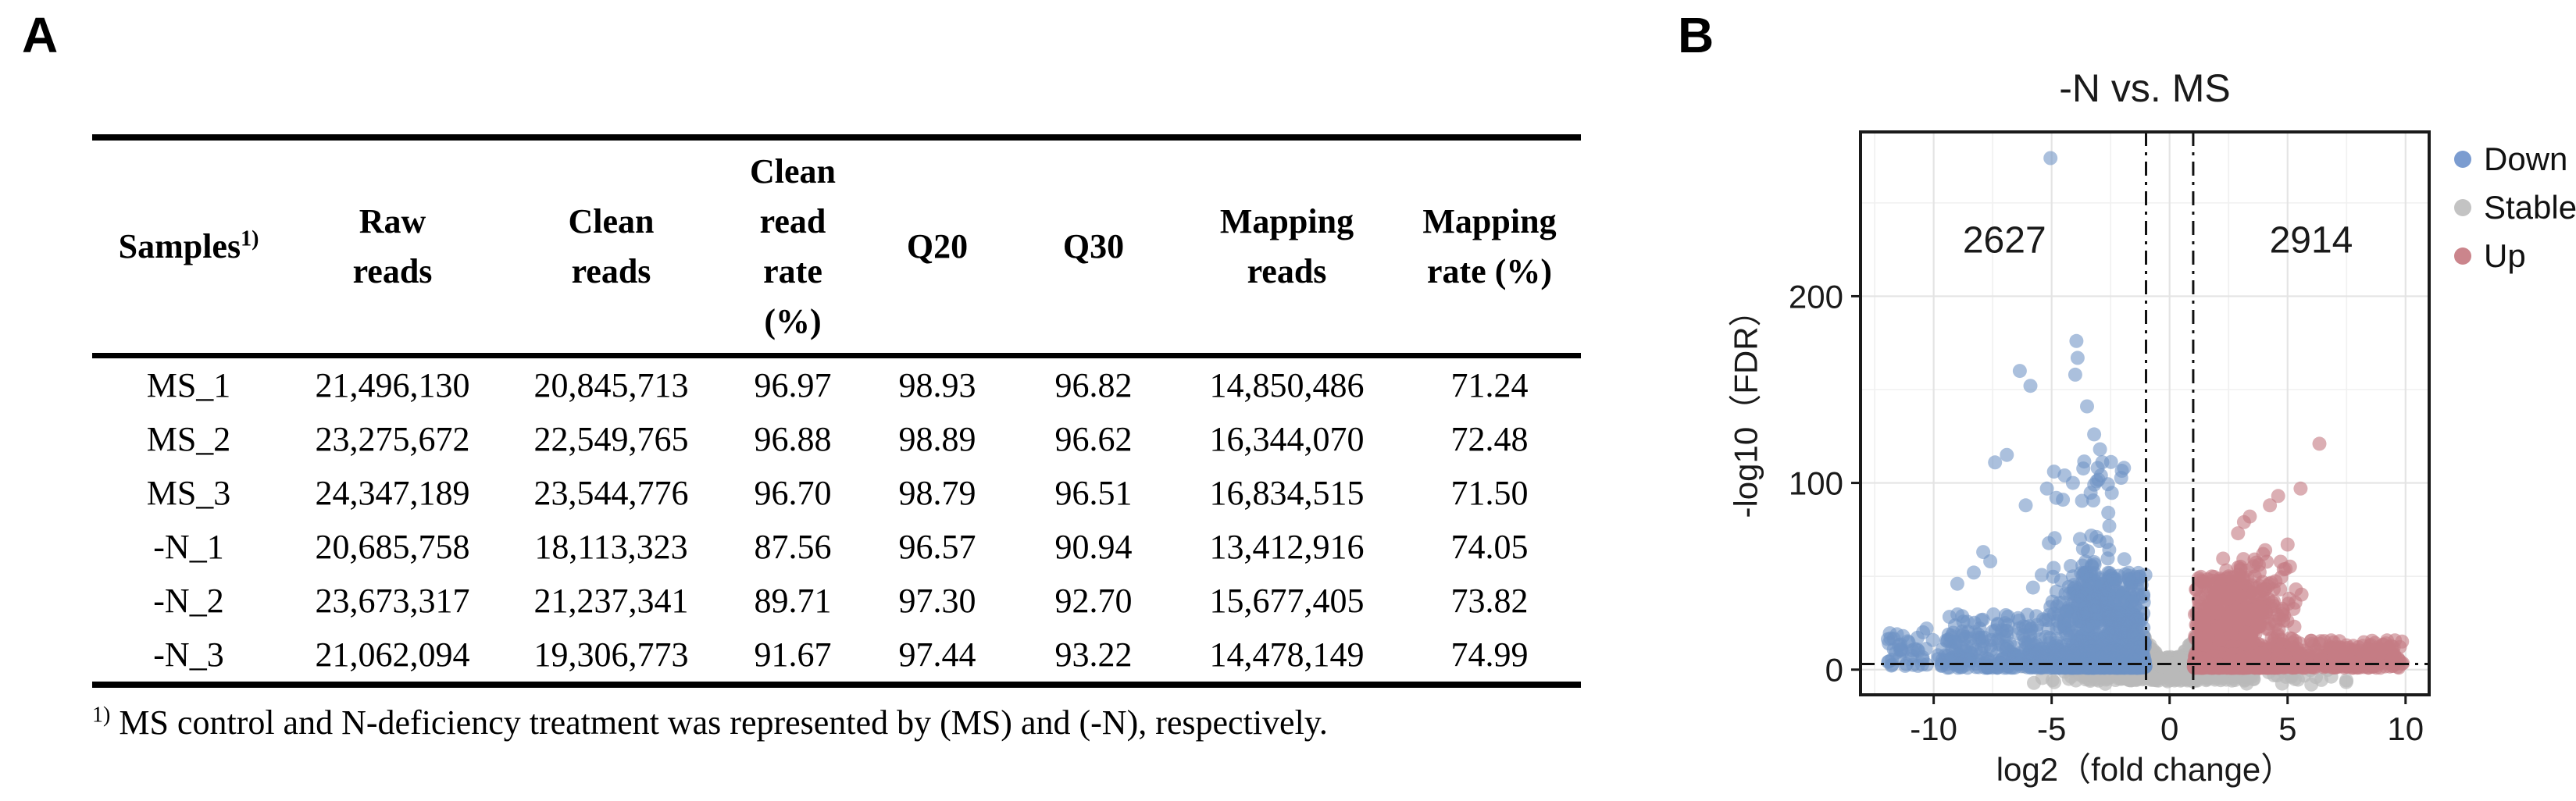  What do you see at coordinates (793, 493) in the screenshot?
I see `table-cell: 96.70` at bounding box center [793, 493].